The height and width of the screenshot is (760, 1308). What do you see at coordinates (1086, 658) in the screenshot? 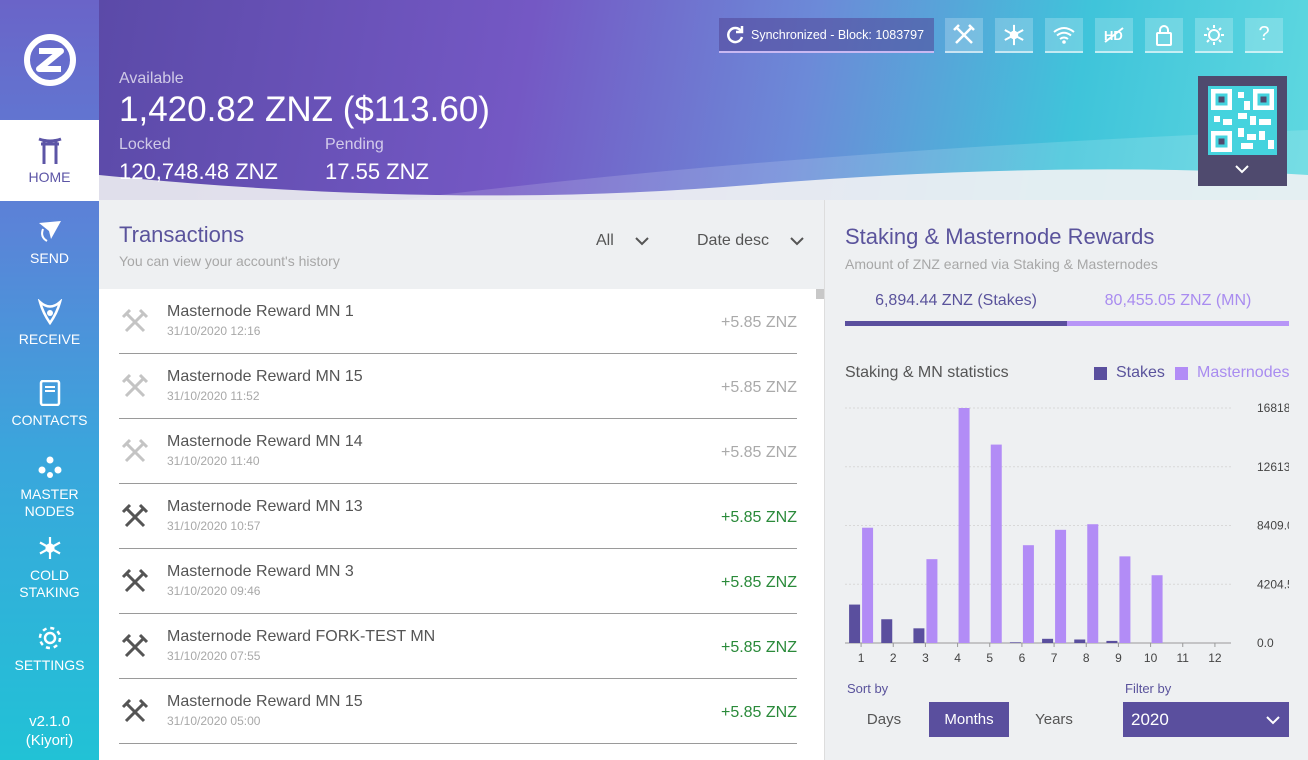
I see `x-tick-label: 8` at bounding box center [1086, 658].